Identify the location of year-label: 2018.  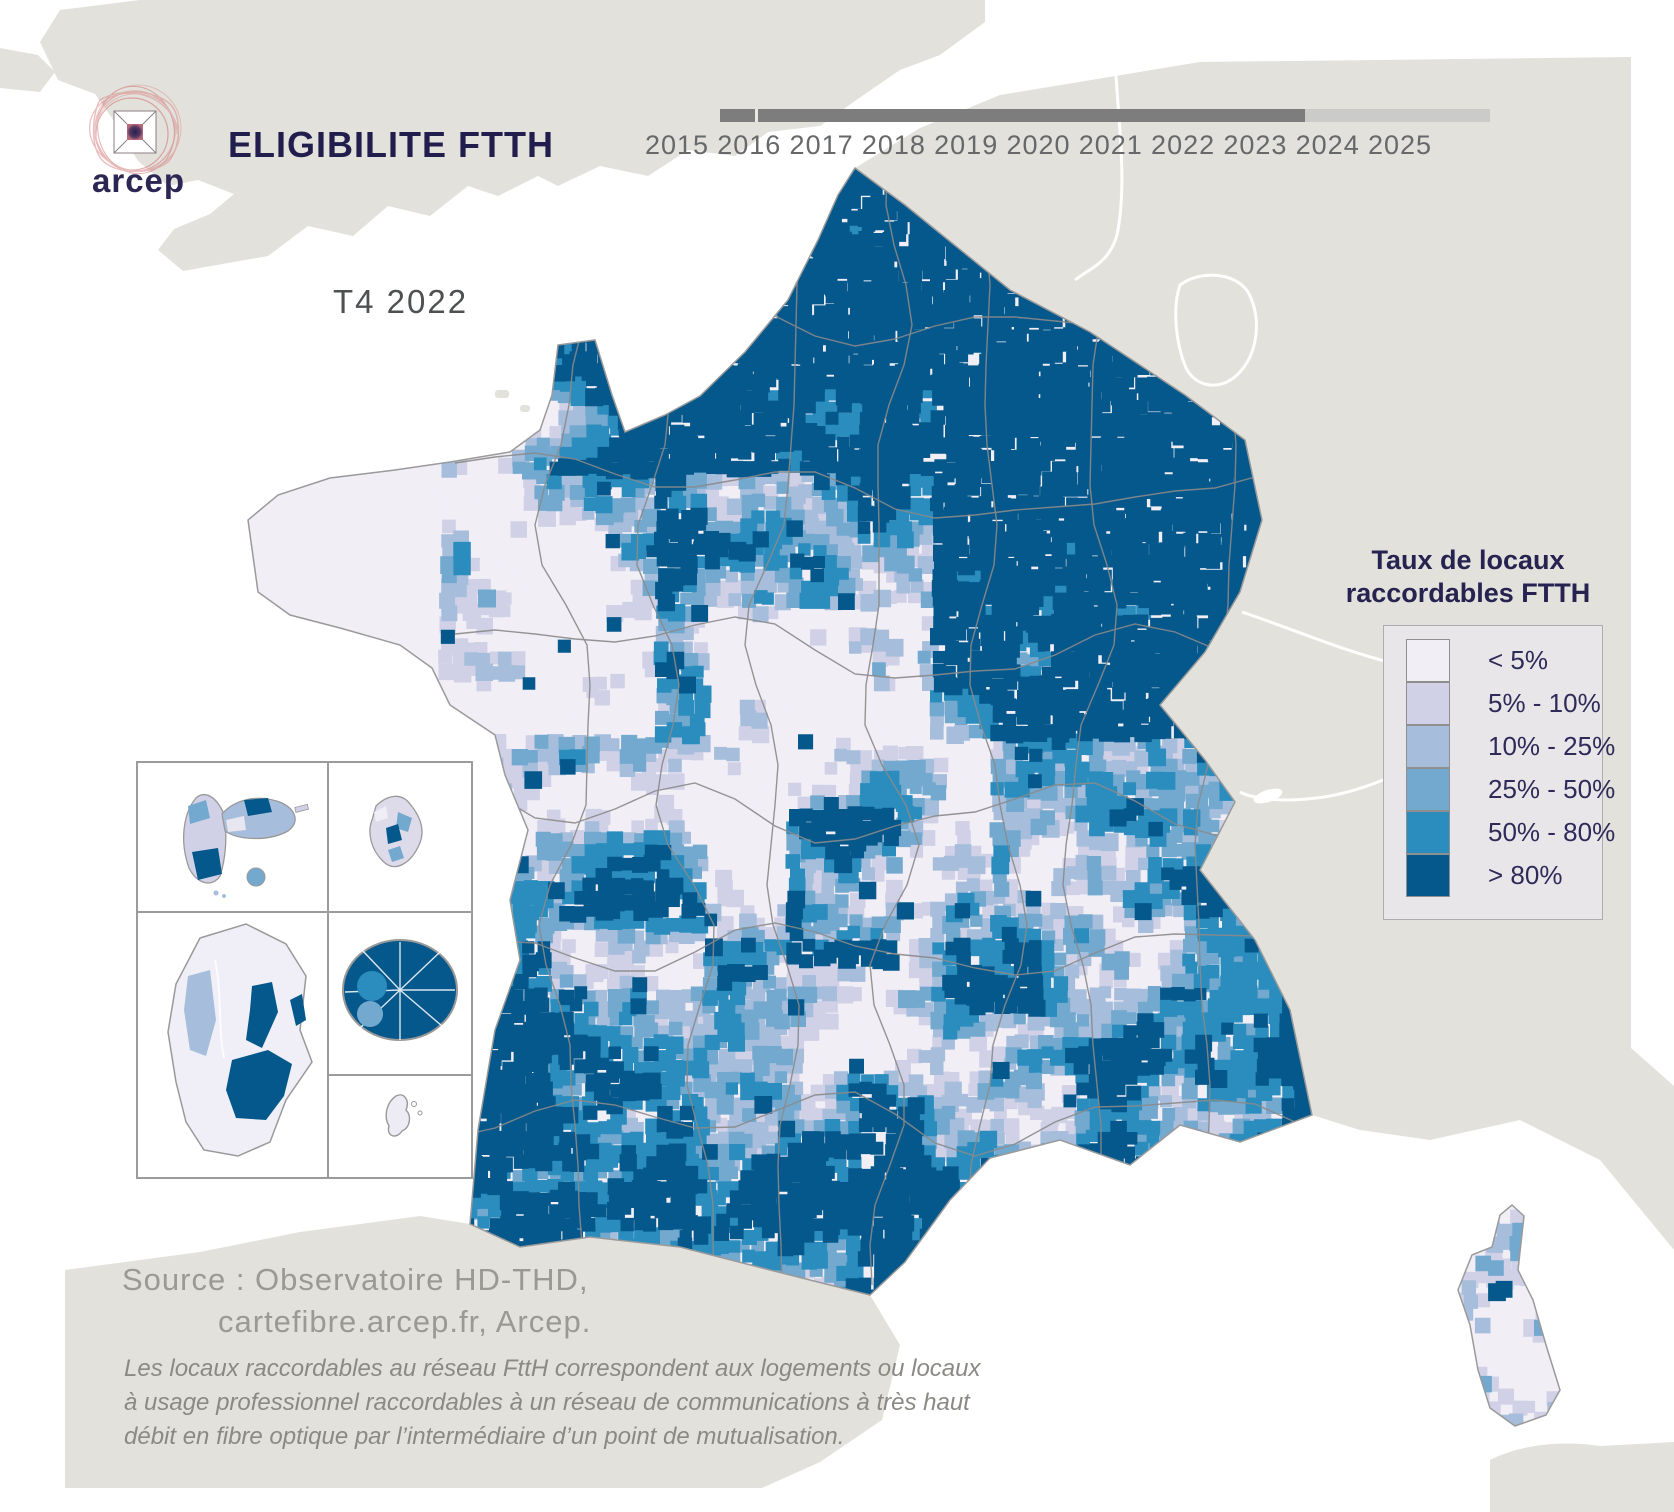
(893, 145).